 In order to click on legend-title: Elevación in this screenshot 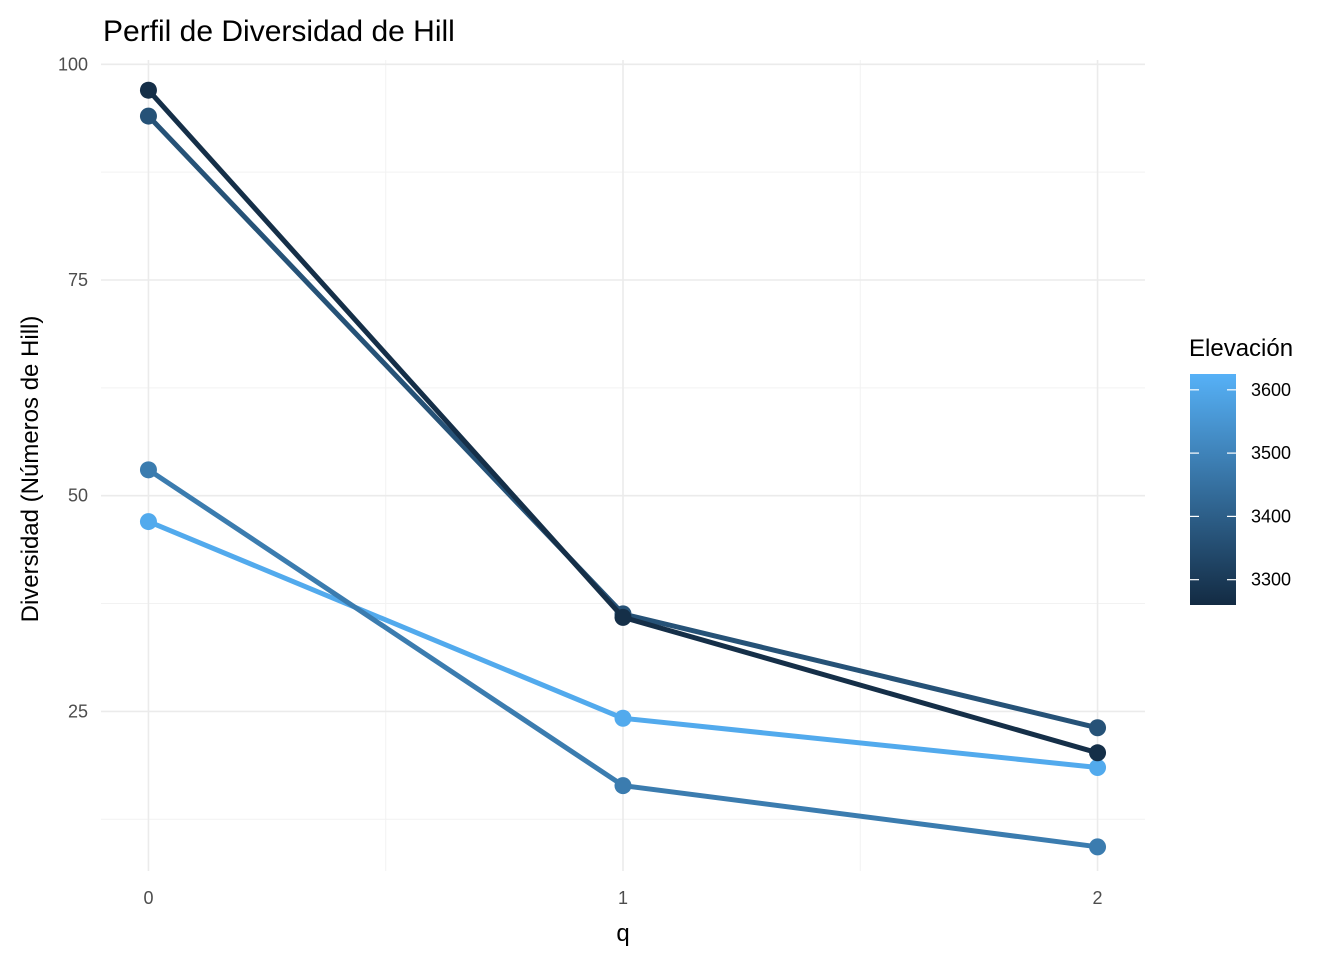, I will do `click(1241, 348)`.